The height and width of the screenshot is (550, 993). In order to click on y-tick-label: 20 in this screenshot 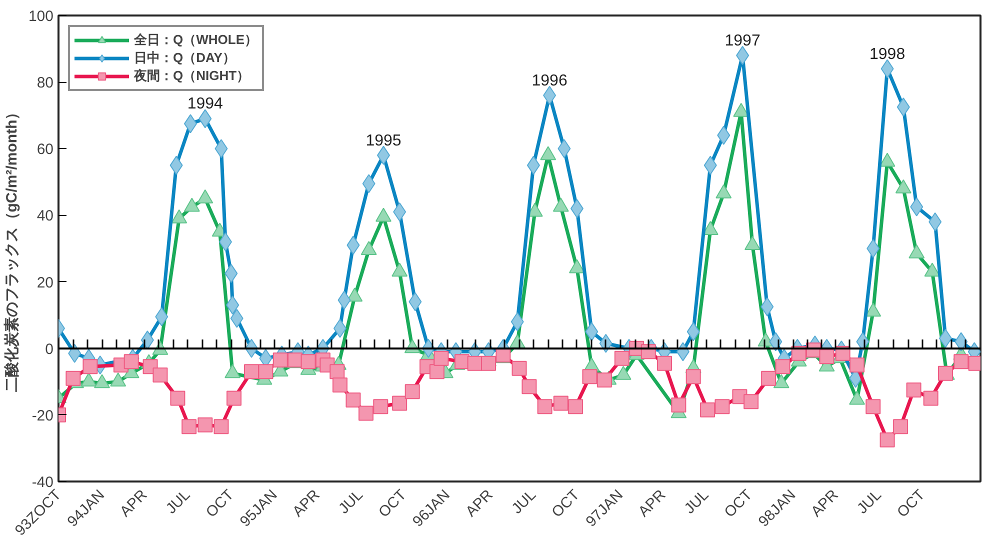, I will do `click(45, 283)`.